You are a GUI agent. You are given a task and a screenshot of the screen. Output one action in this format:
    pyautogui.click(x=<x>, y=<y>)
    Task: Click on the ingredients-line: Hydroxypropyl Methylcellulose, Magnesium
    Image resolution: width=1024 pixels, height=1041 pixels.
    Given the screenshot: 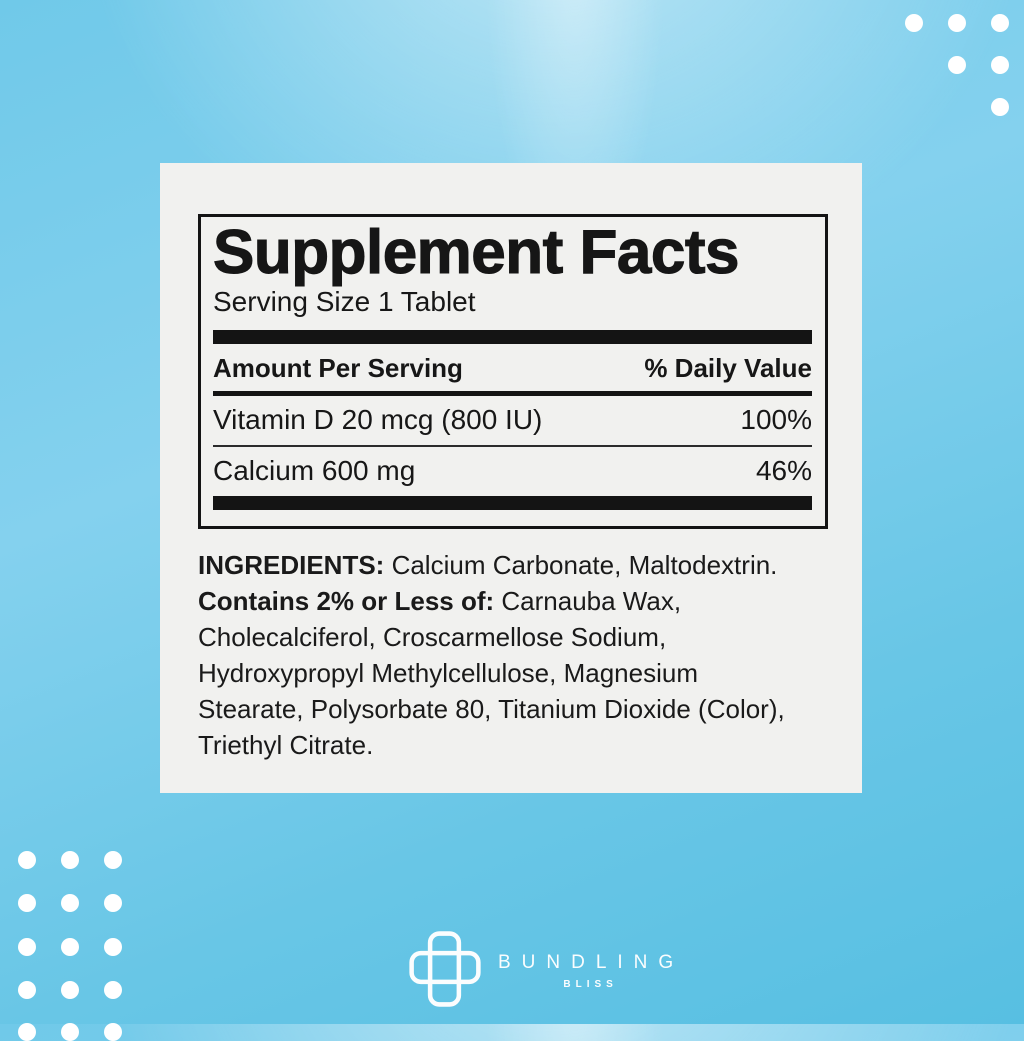 What is the action you would take?
    pyautogui.click(x=518, y=673)
    